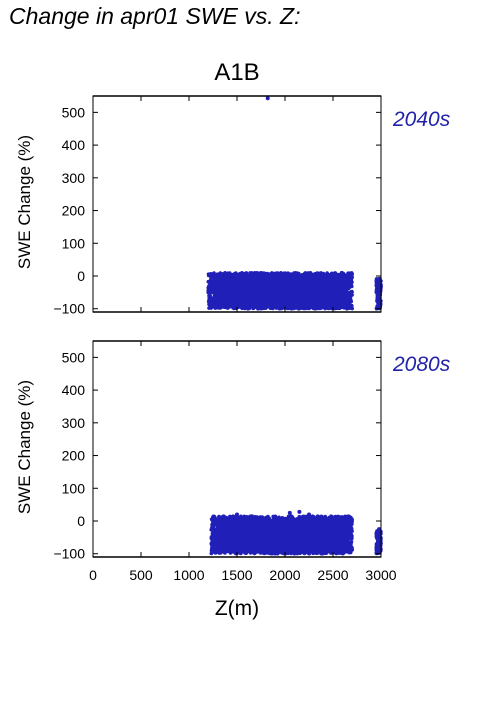  Describe the element at coordinates (421, 119) in the screenshot. I see `panel-2040s-period-label: 2040s` at that location.